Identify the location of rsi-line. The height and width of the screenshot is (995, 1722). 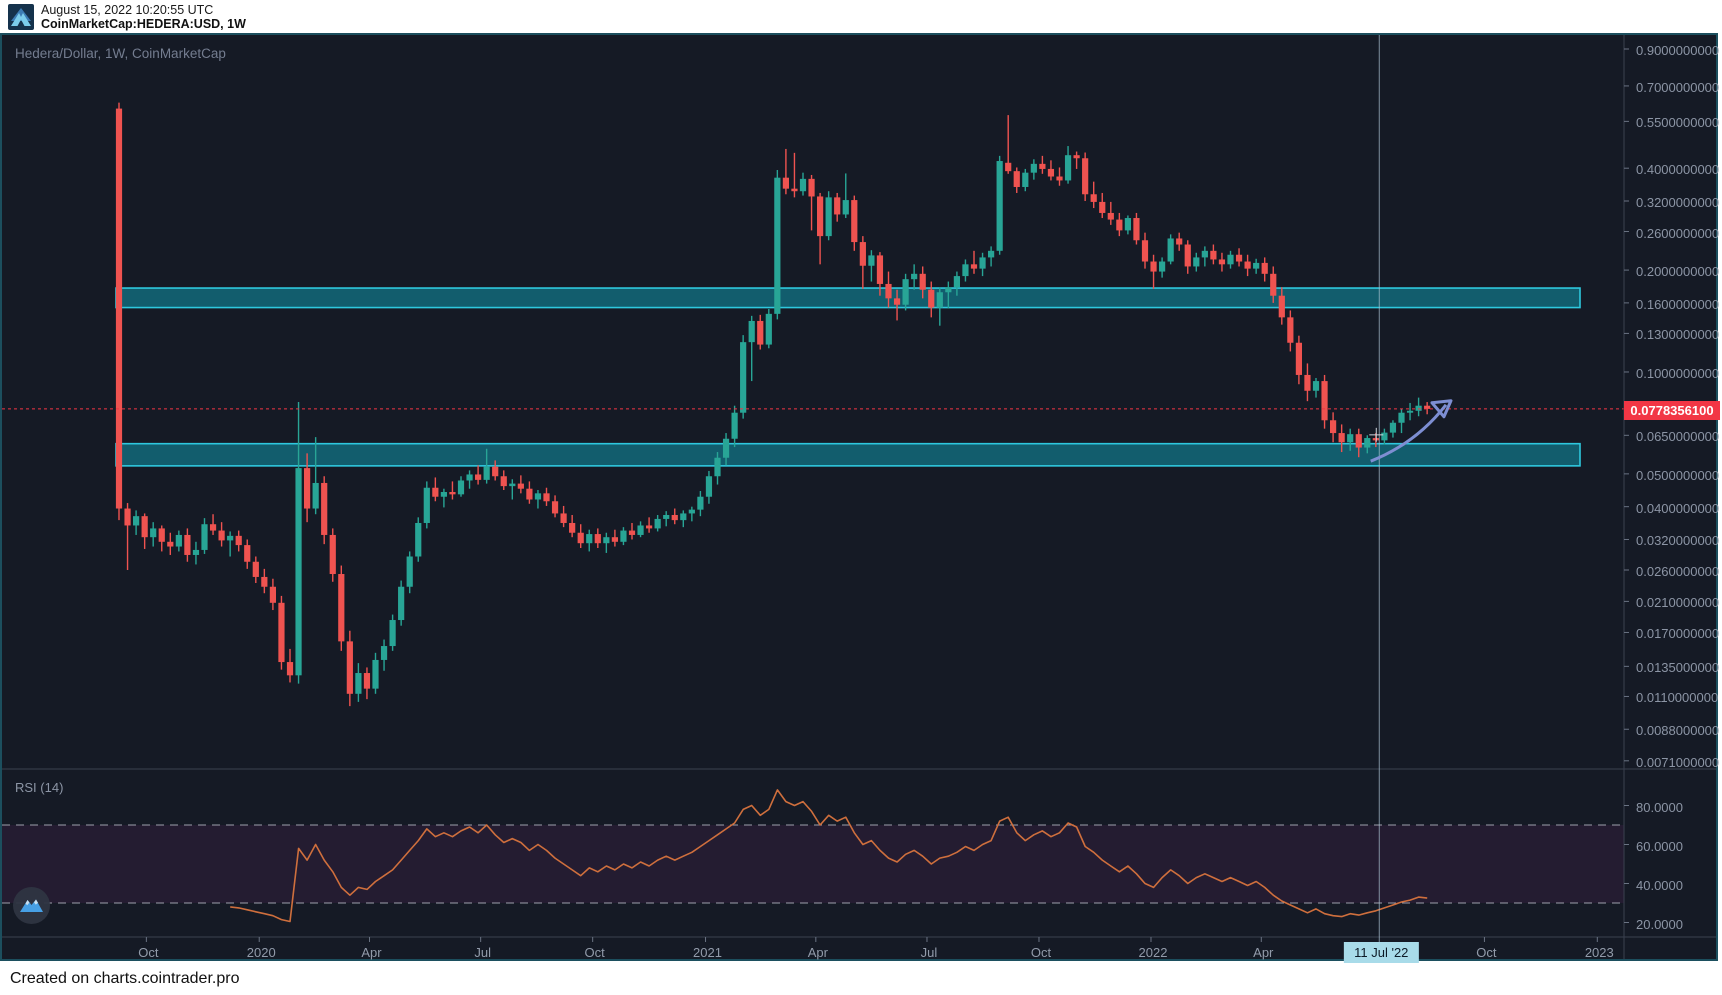
(829, 856).